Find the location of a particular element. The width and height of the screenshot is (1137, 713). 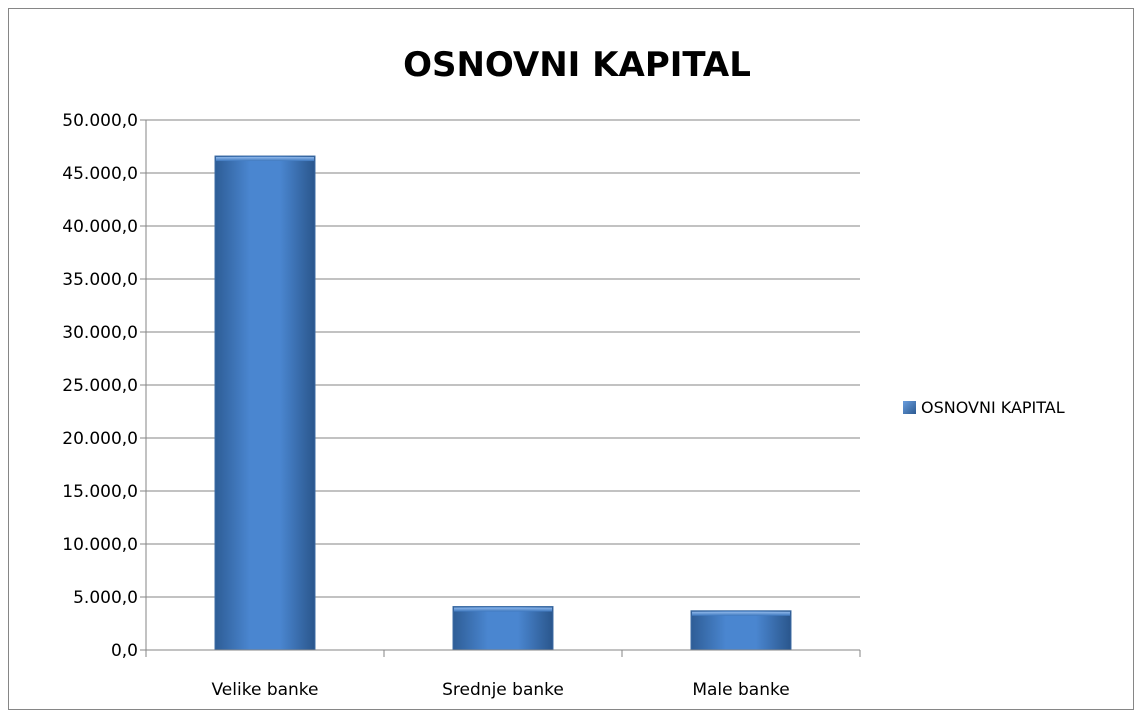

x-category-label: Srednje banke is located at coordinates (503, 690).